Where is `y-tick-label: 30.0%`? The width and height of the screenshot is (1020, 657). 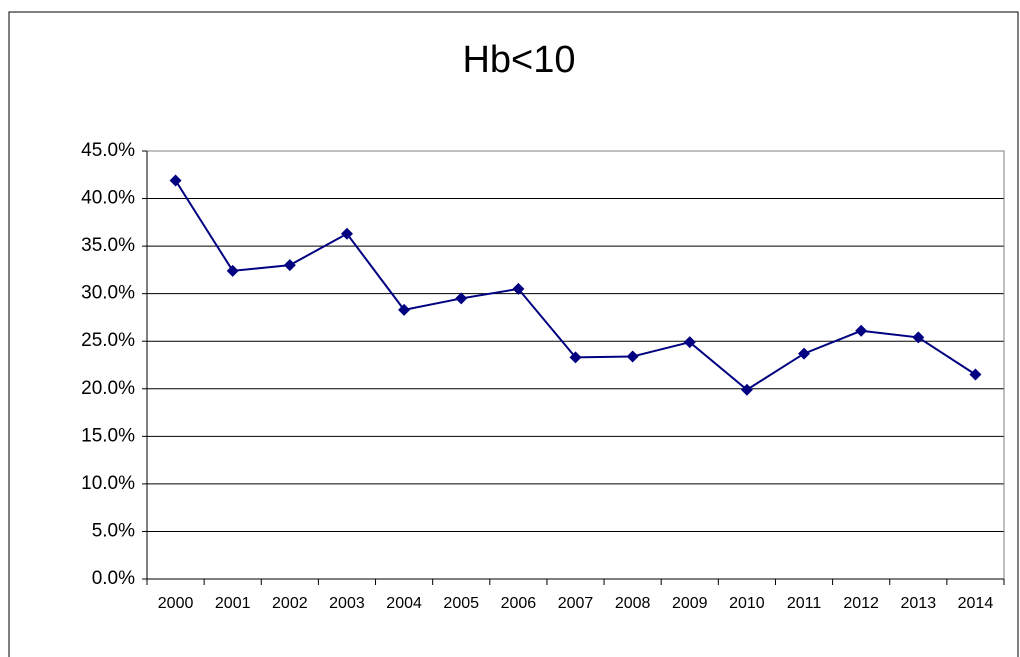 y-tick-label: 30.0% is located at coordinates (108, 293).